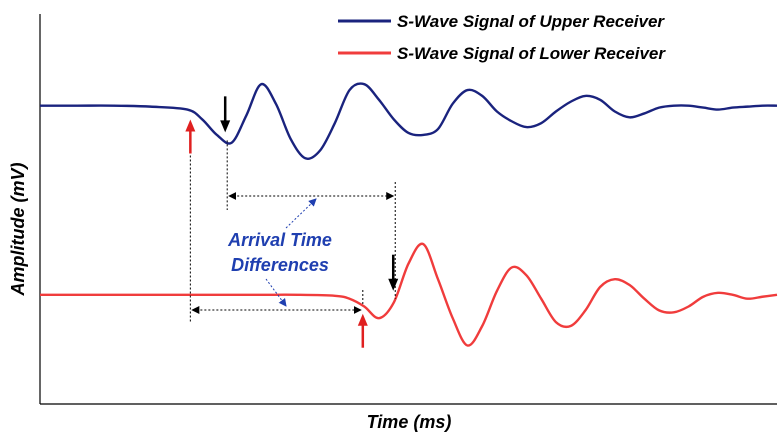  I want to click on annotation-text-line1: Arrival Time, so click(279, 240).